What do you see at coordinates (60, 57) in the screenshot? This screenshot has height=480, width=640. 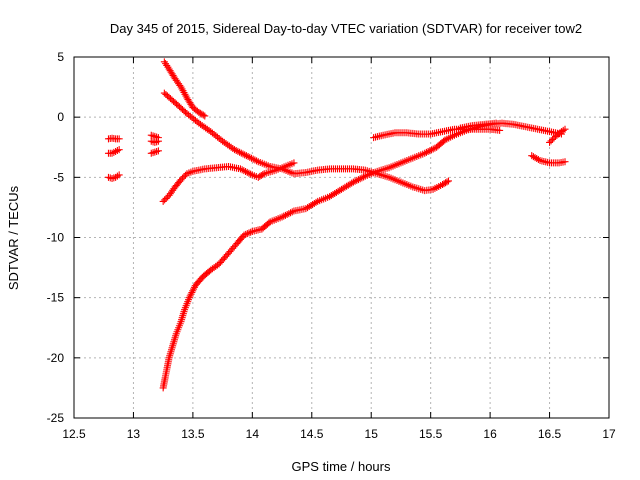 I see `y-tick-label: 5` at bounding box center [60, 57].